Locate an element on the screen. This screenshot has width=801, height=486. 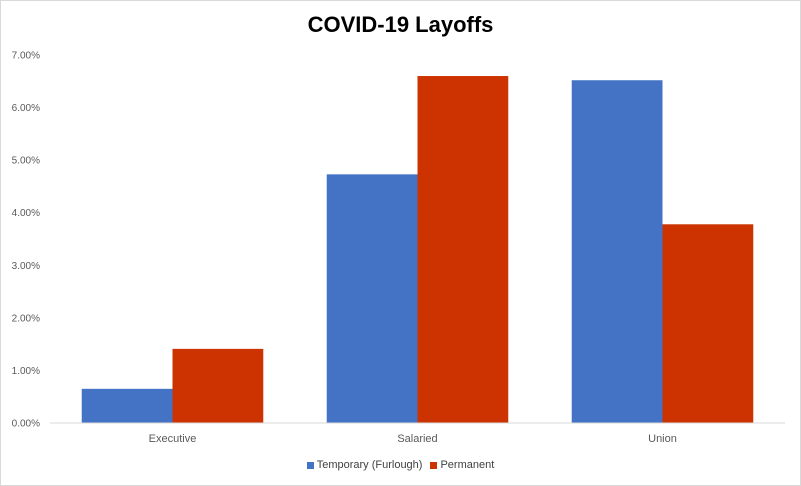
legend-swatch-permanent is located at coordinates (434, 465).